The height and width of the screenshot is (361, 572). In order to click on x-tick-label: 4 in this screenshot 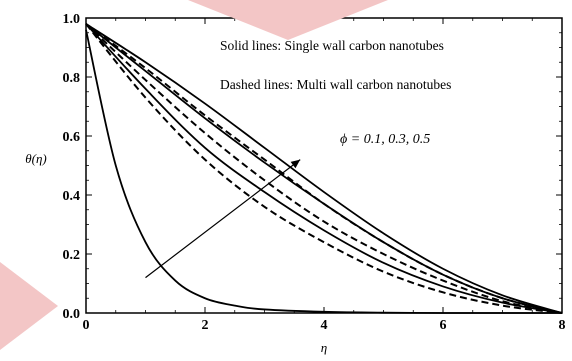, I will do `click(324, 325)`.